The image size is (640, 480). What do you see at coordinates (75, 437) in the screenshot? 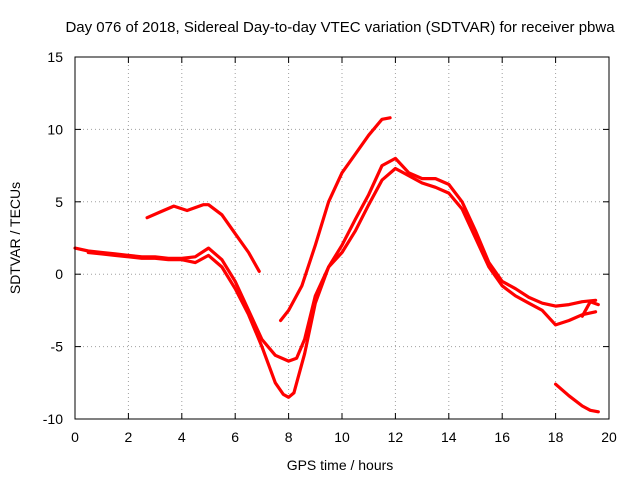
I see `x-tick-label: 0` at bounding box center [75, 437].